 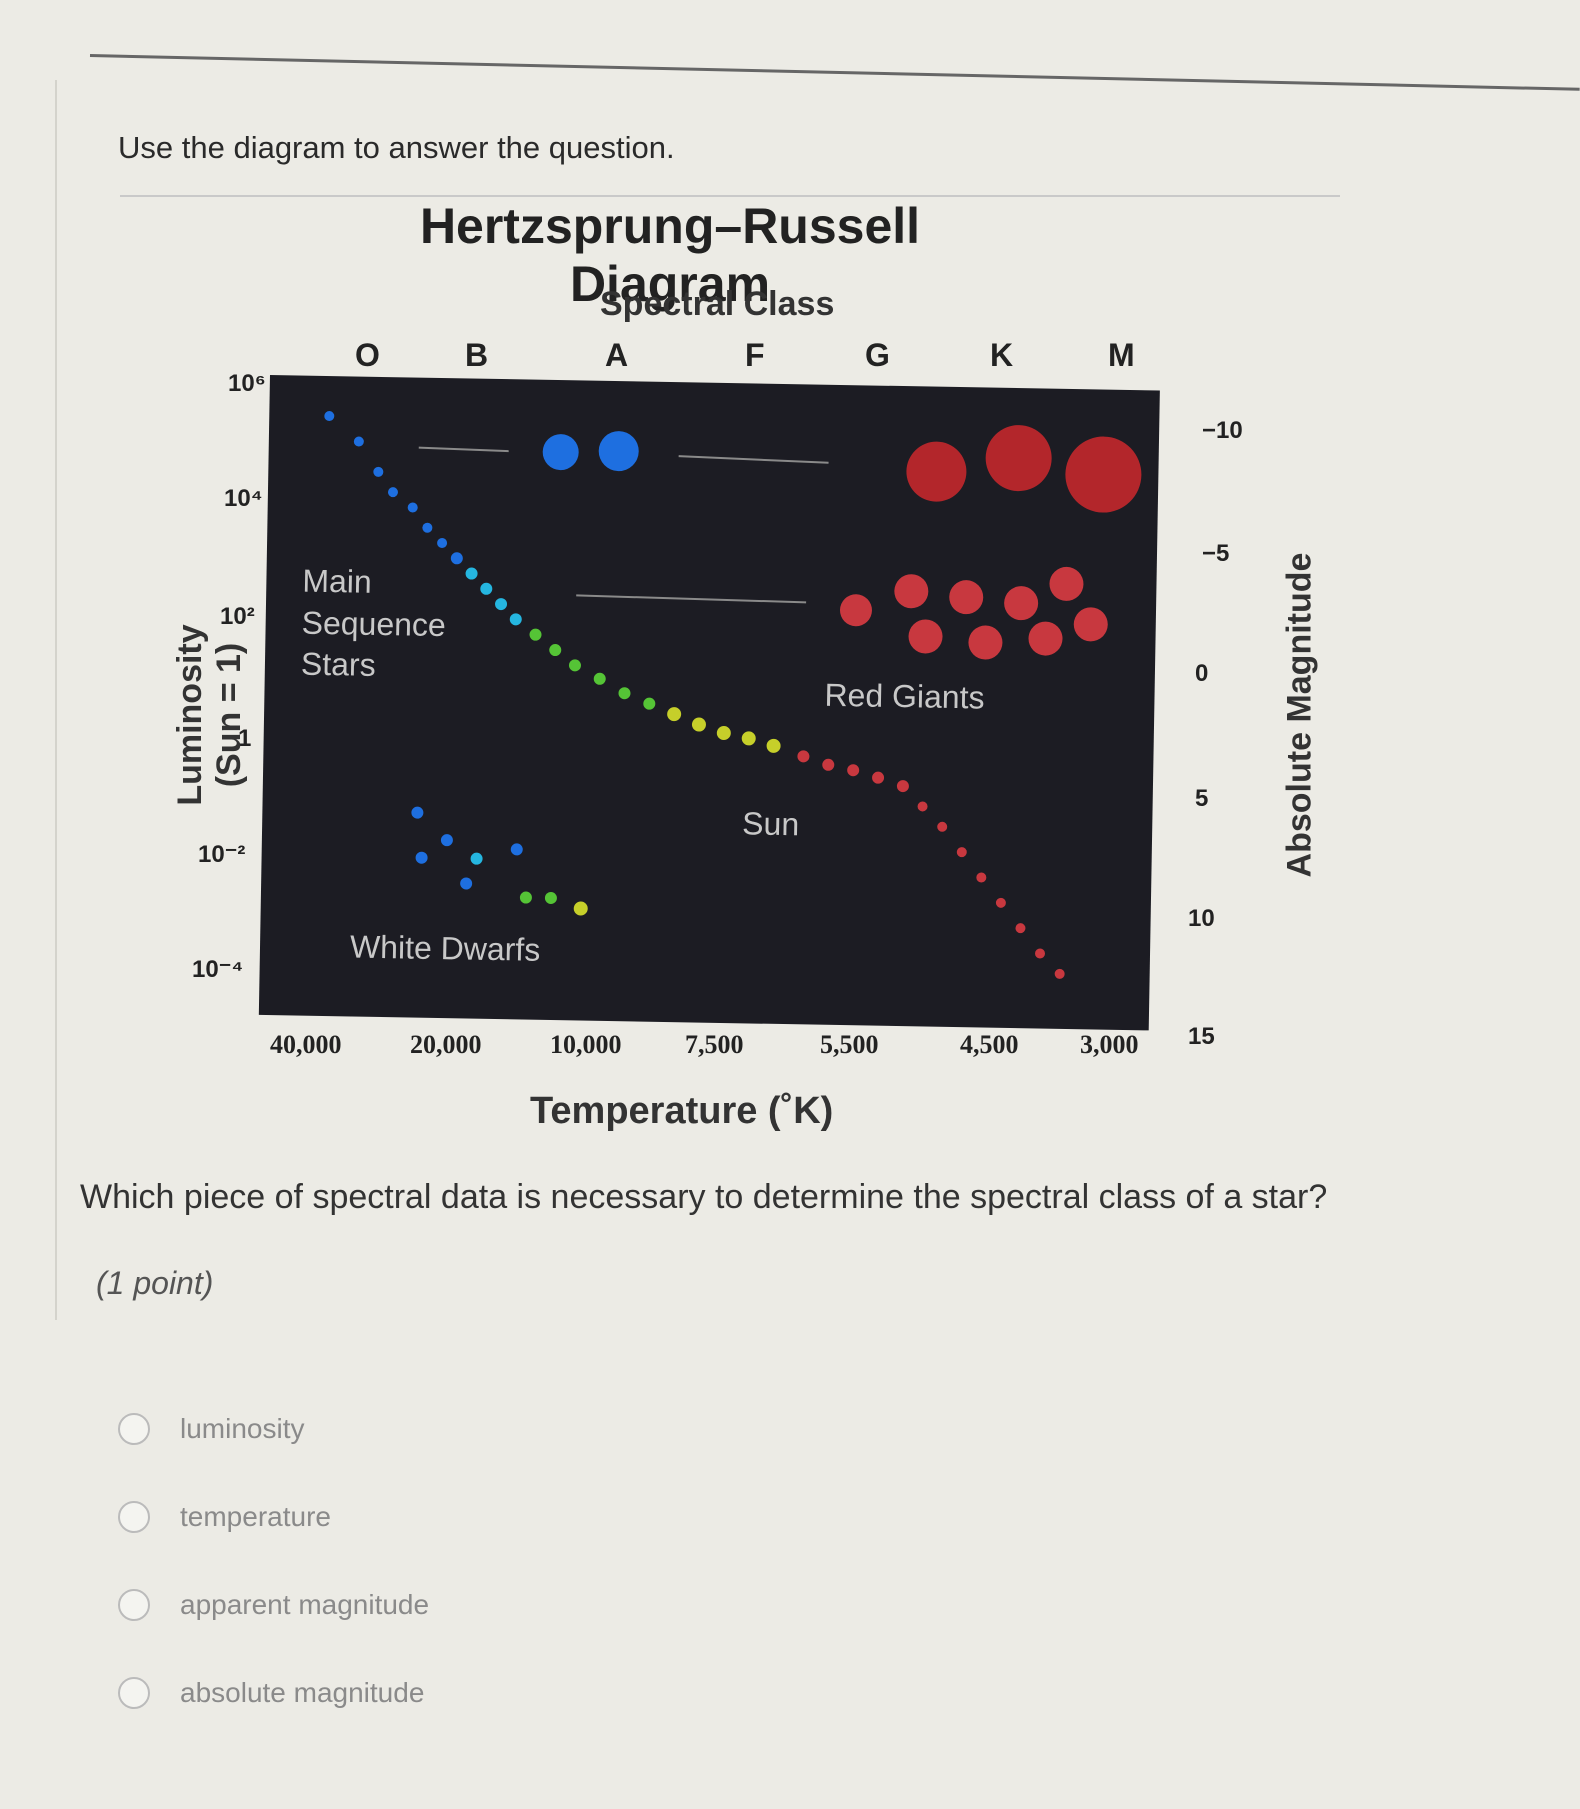 I want to click on magnitude-tick: 0, so click(x=1202, y=673).